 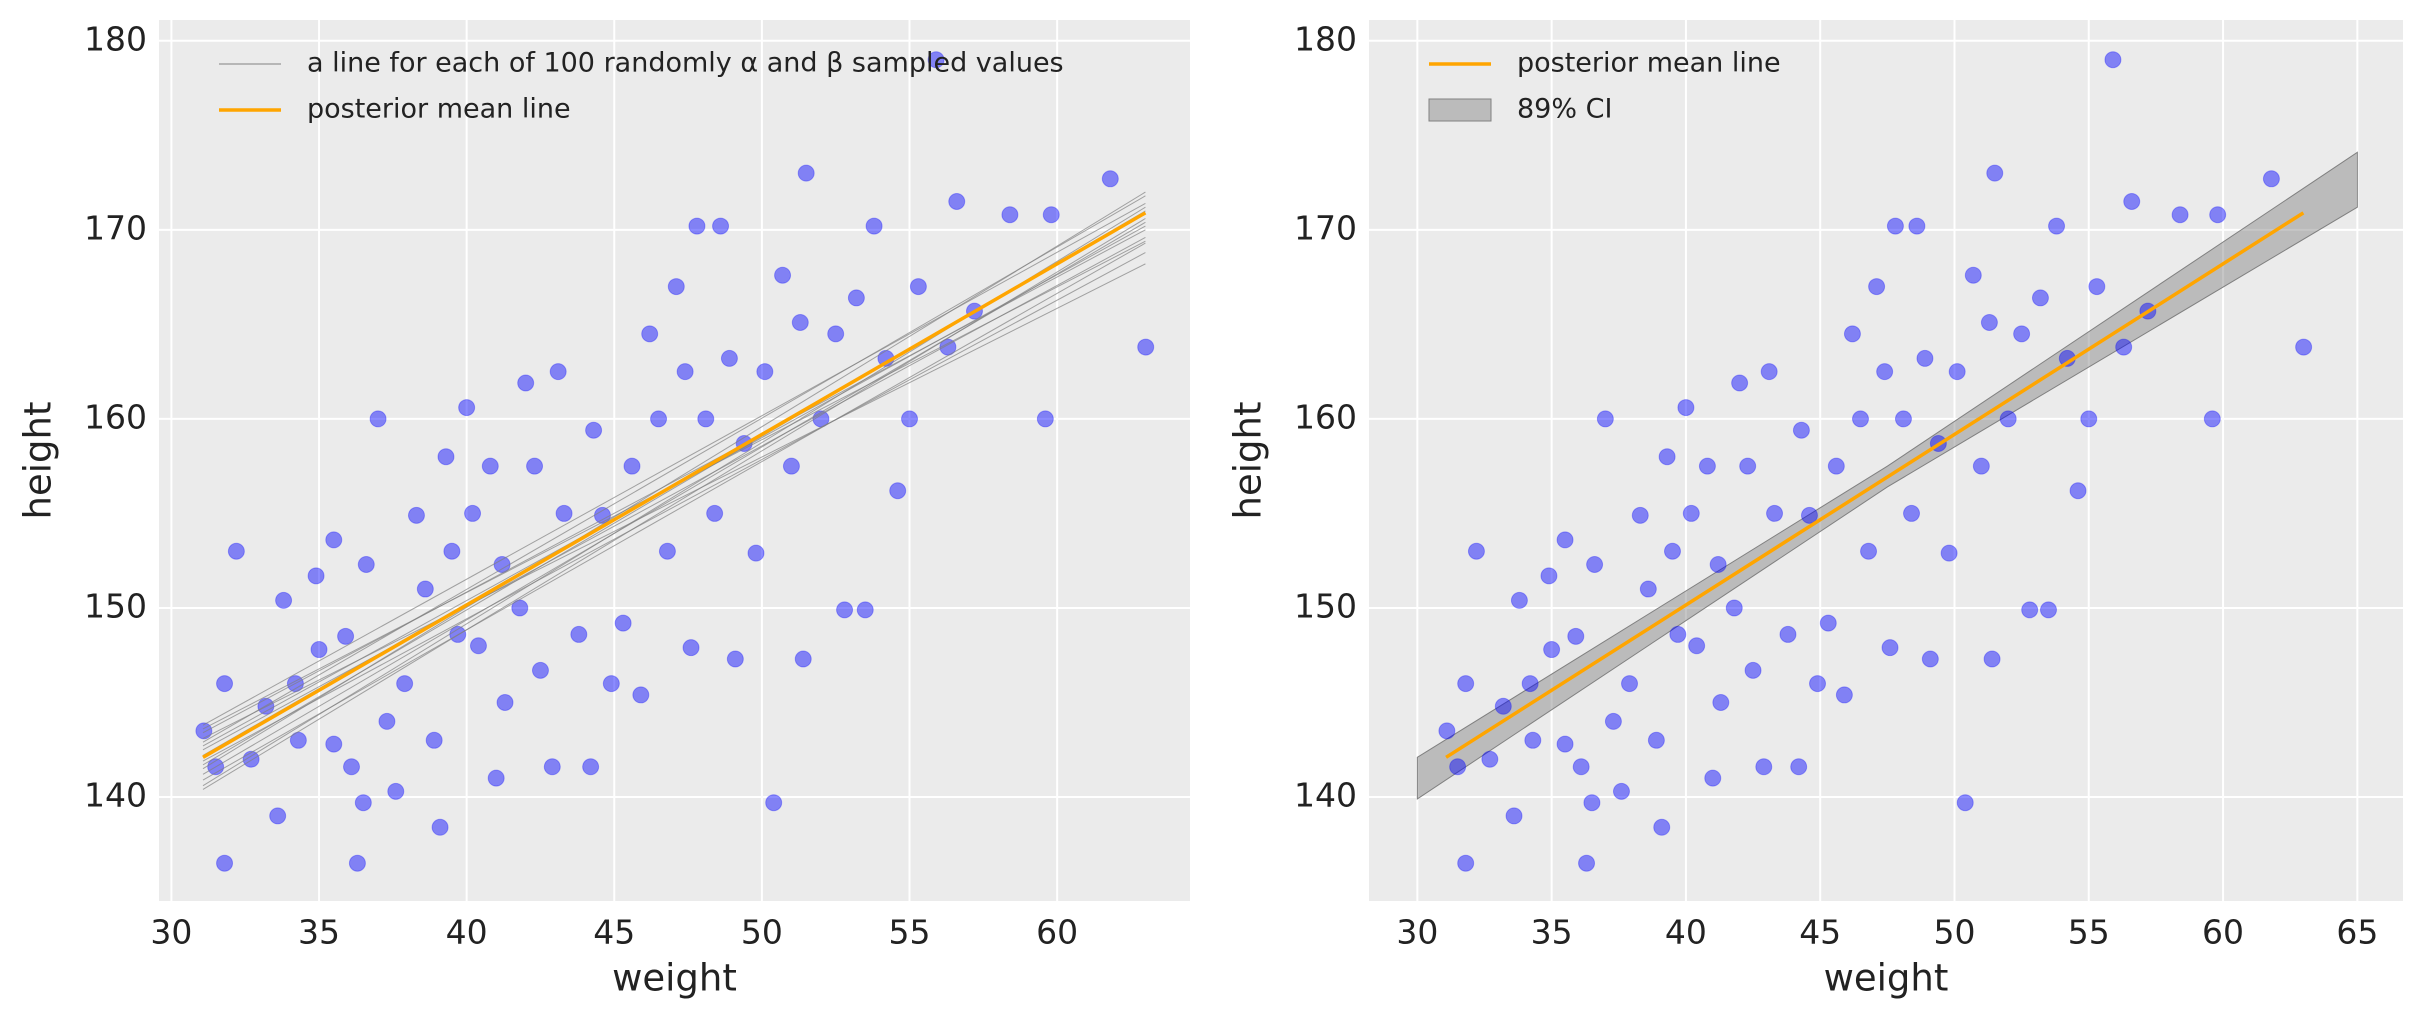 What do you see at coordinates (1686, 932) in the screenshot?
I see `x-tick-label: 40` at bounding box center [1686, 932].